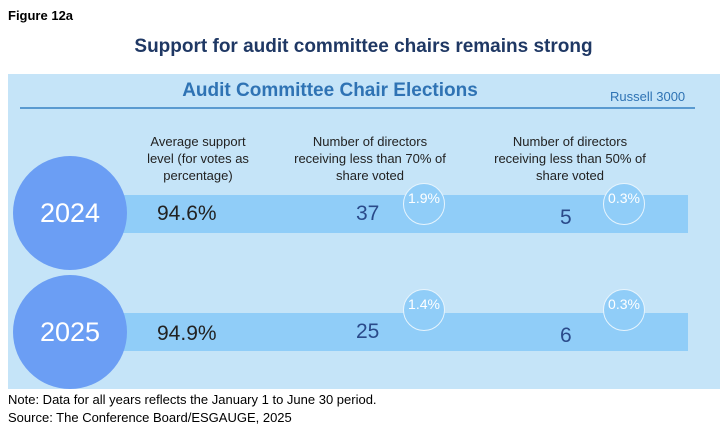  What do you see at coordinates (648, 96) in the screenshot?
I see `index-label: Russell 3000` at bounding box center [648, 96].